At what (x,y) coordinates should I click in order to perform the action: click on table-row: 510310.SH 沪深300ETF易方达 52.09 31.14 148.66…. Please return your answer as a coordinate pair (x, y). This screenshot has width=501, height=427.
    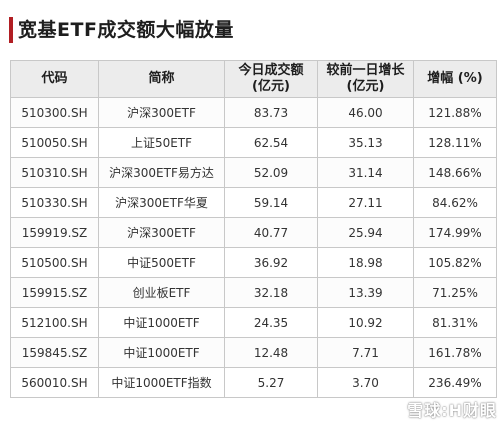
    Looking at the image, I should click on (253, 172).